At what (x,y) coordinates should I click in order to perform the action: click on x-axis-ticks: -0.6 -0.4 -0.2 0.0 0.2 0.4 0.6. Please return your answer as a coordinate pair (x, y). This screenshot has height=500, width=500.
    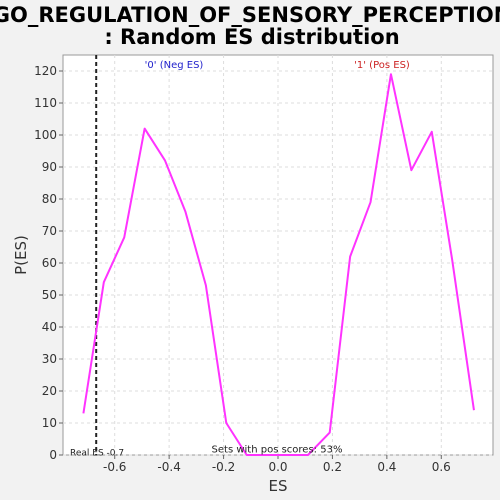
    Looking at the image, I should click on (277, 464).